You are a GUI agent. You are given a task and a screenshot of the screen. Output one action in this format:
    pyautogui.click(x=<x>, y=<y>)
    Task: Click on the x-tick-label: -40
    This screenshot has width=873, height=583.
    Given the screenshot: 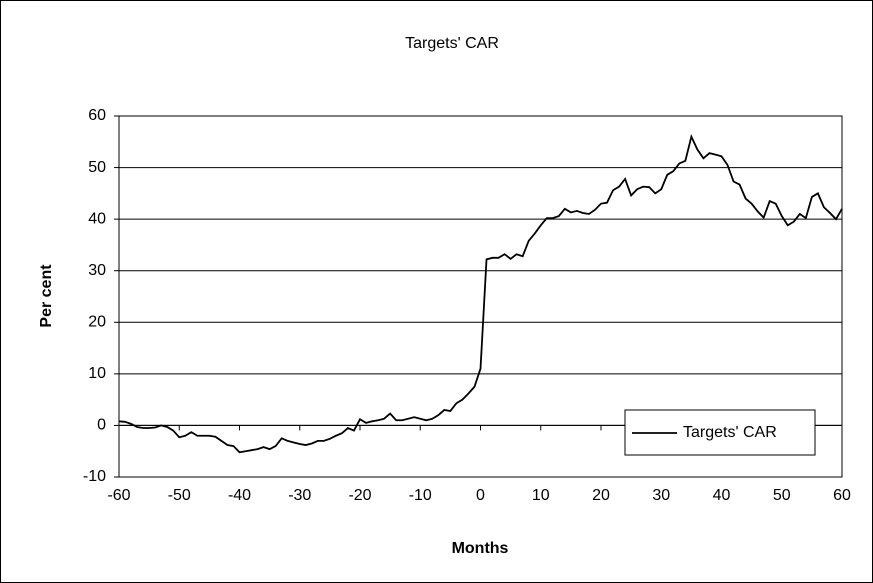 What is the action you would take?
    pyautogui.click(x=239, y=495)
    